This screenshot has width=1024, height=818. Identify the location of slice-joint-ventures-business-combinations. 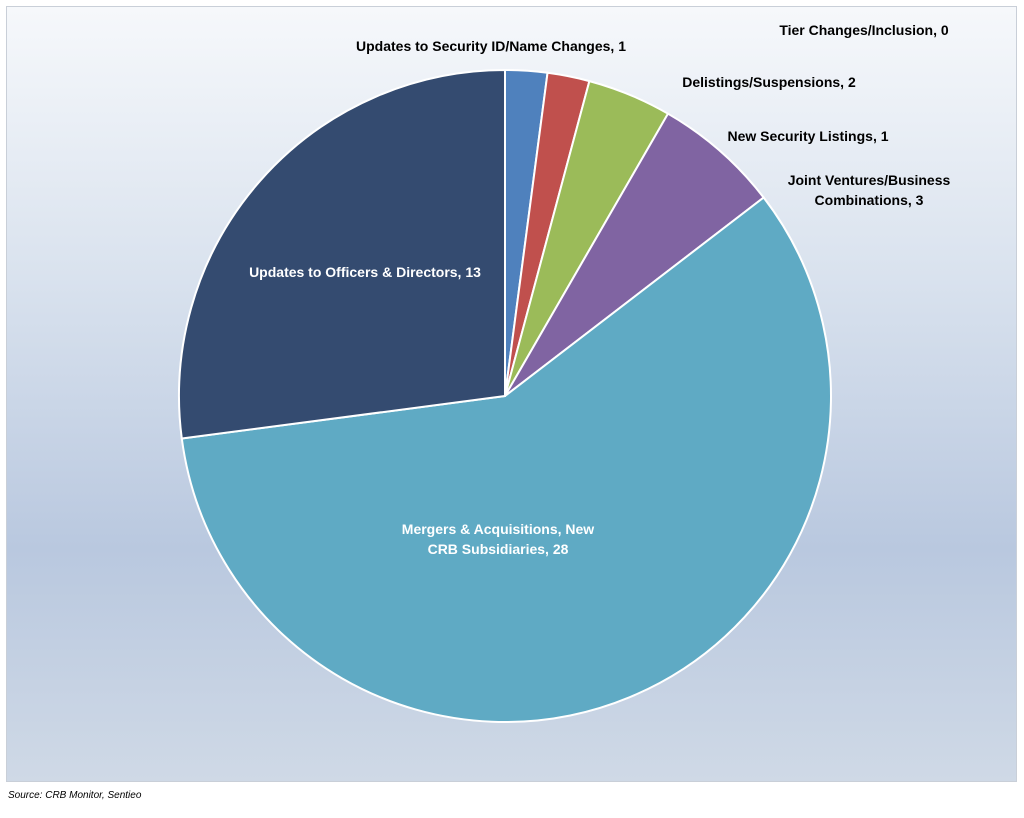
(635, 254).